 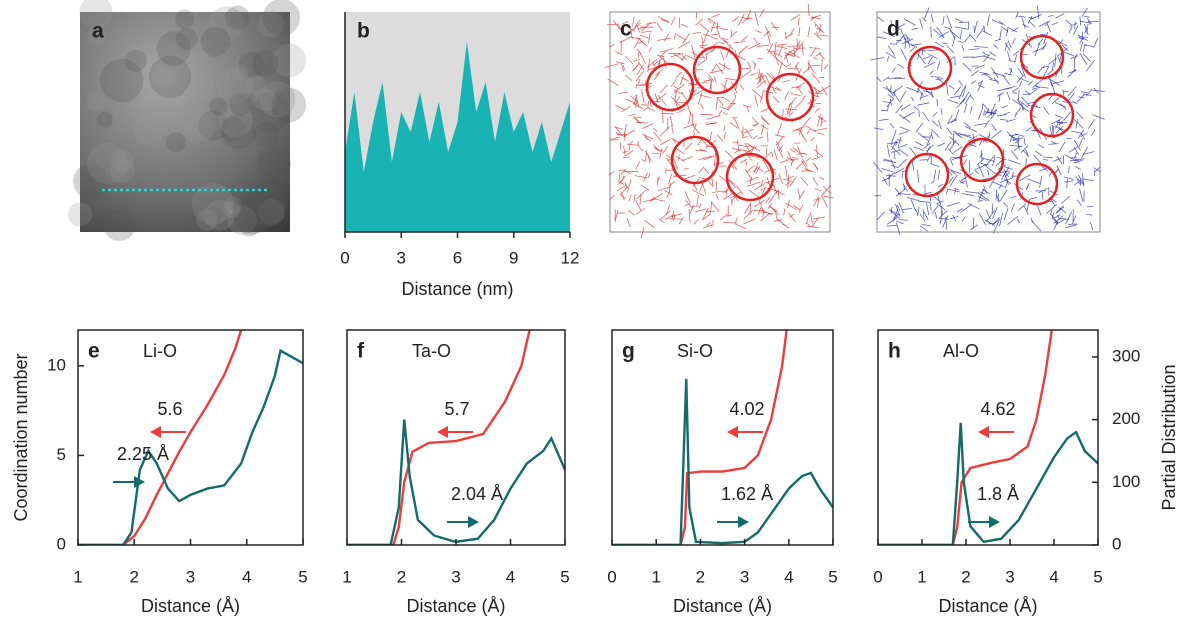 What do you see at coordinates (921, 576) in the screenshot?
I see `x-tick-label: 1` at bounding box center [921, 576].